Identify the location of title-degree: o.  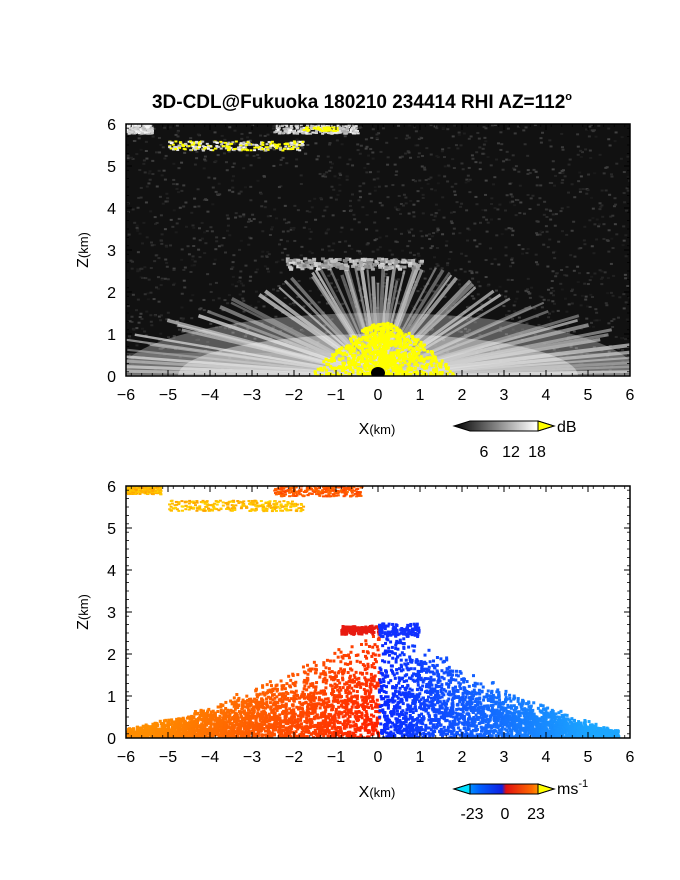
(568, 97).